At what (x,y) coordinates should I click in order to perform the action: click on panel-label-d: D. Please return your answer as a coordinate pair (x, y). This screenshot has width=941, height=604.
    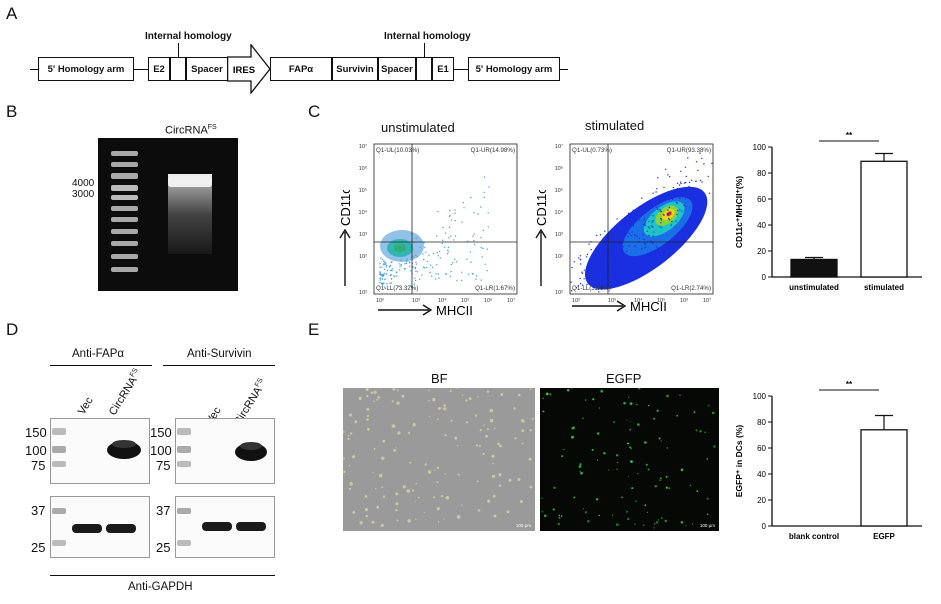
    Looking at the image, I should click on (12, 329).